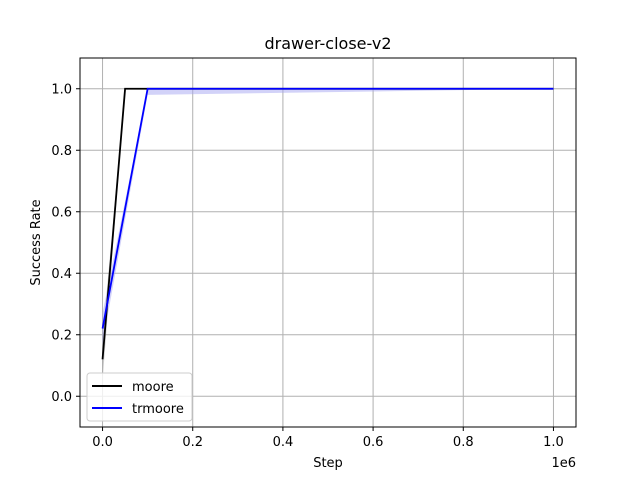 The height and width of the screenshot is (480, 640). I want to click on x-axis-label: Step, so click(328, 463).